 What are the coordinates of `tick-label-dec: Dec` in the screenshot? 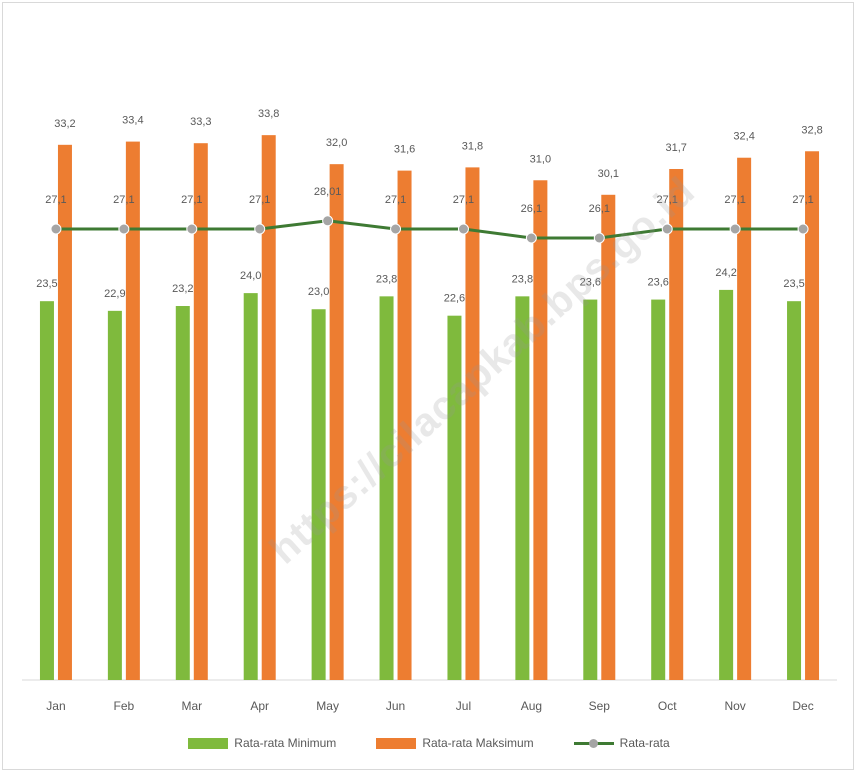 It's located at (802, 706).